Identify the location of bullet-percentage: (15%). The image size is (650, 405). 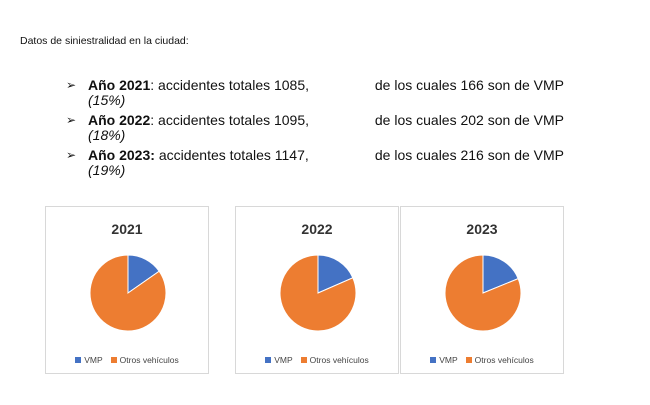
(107, 100).